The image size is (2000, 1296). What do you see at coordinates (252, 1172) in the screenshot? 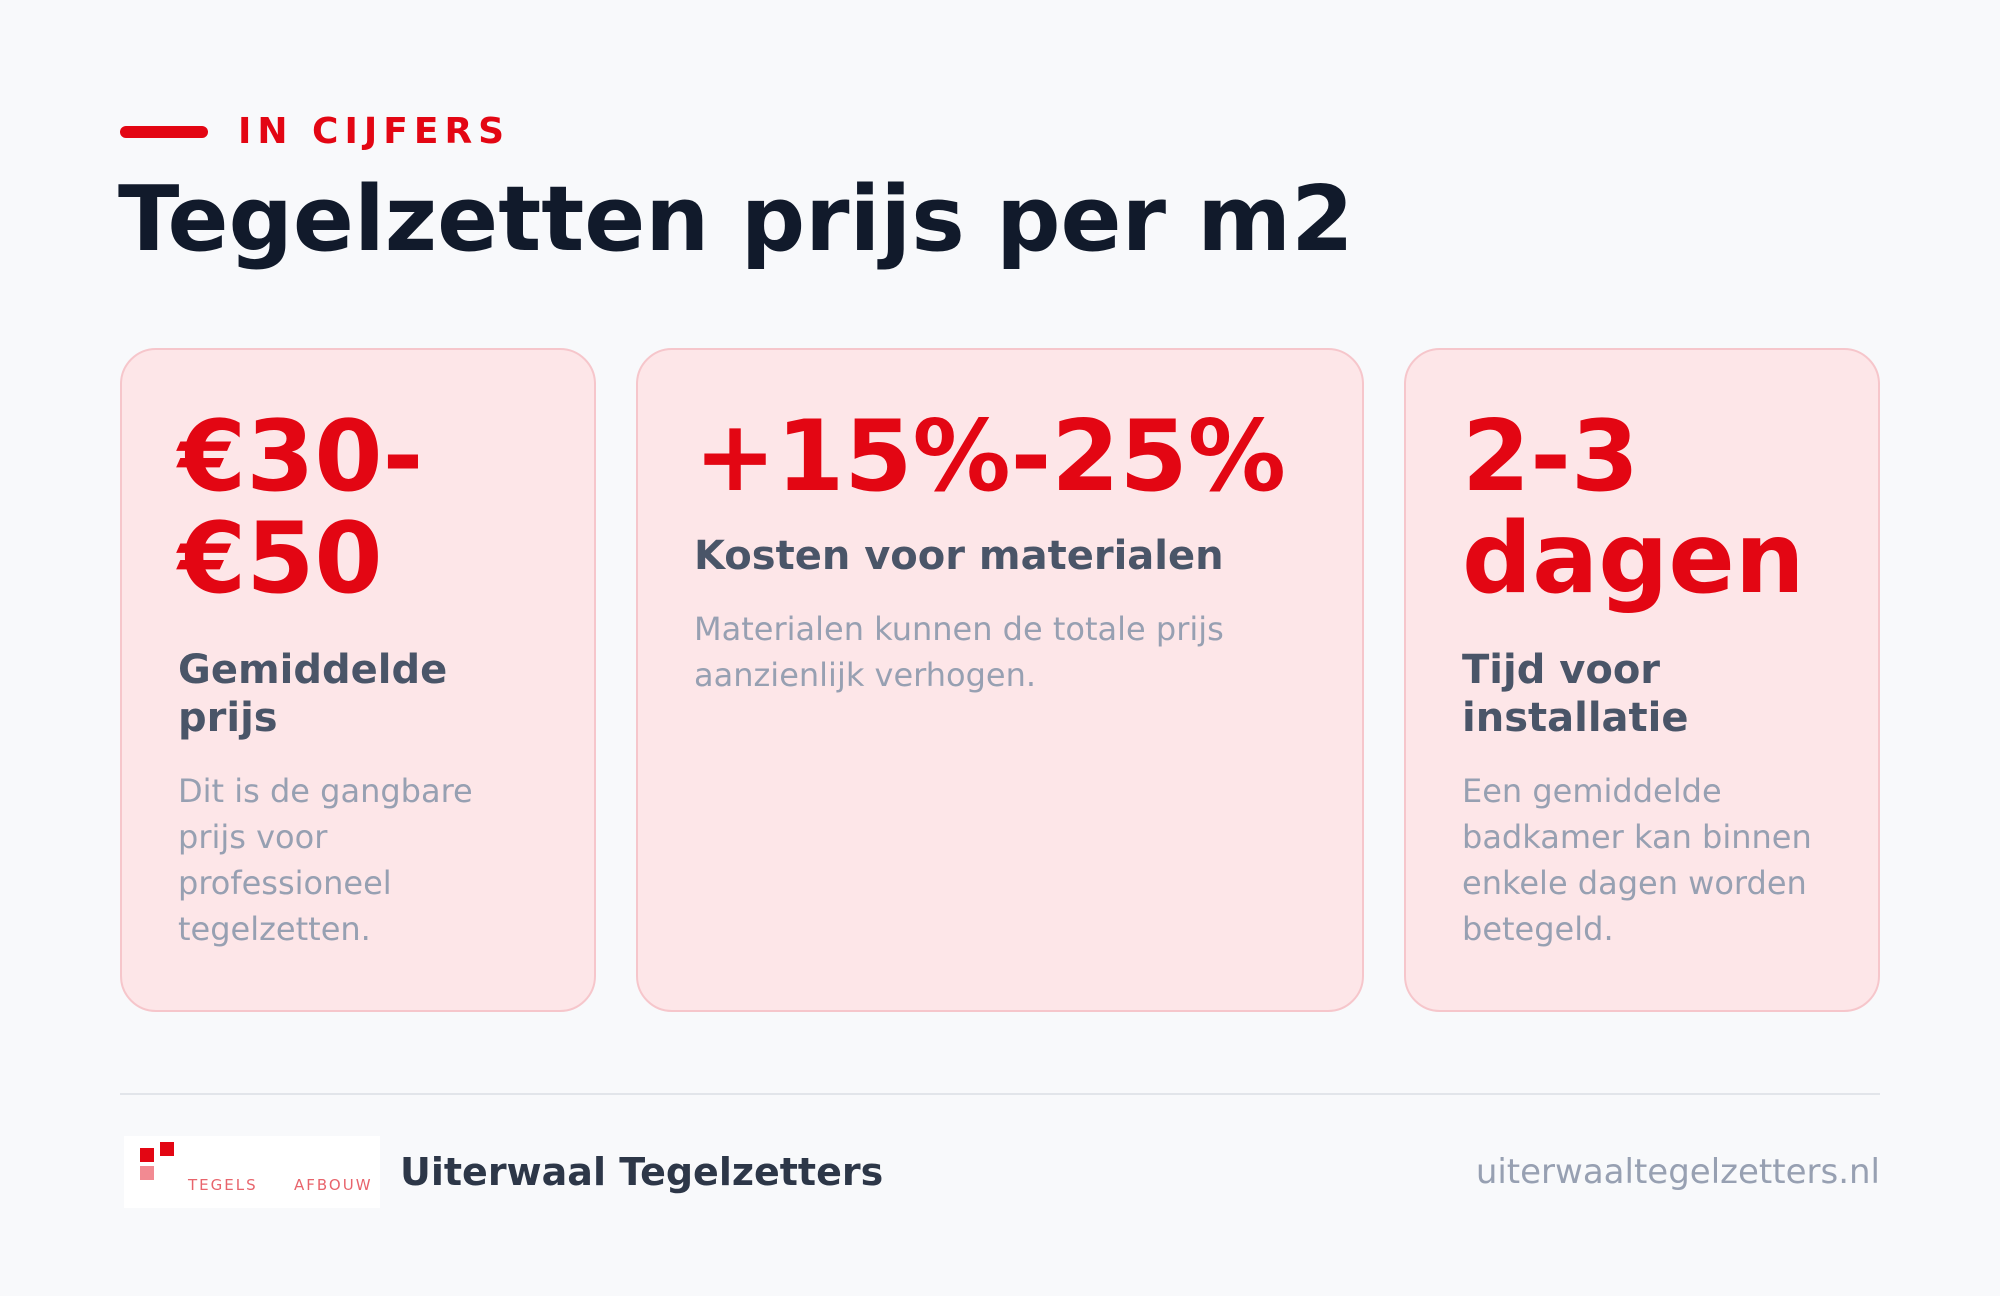
I see `company-logo: TEGELS AFBOUW` at bounding box center [252, 1172].